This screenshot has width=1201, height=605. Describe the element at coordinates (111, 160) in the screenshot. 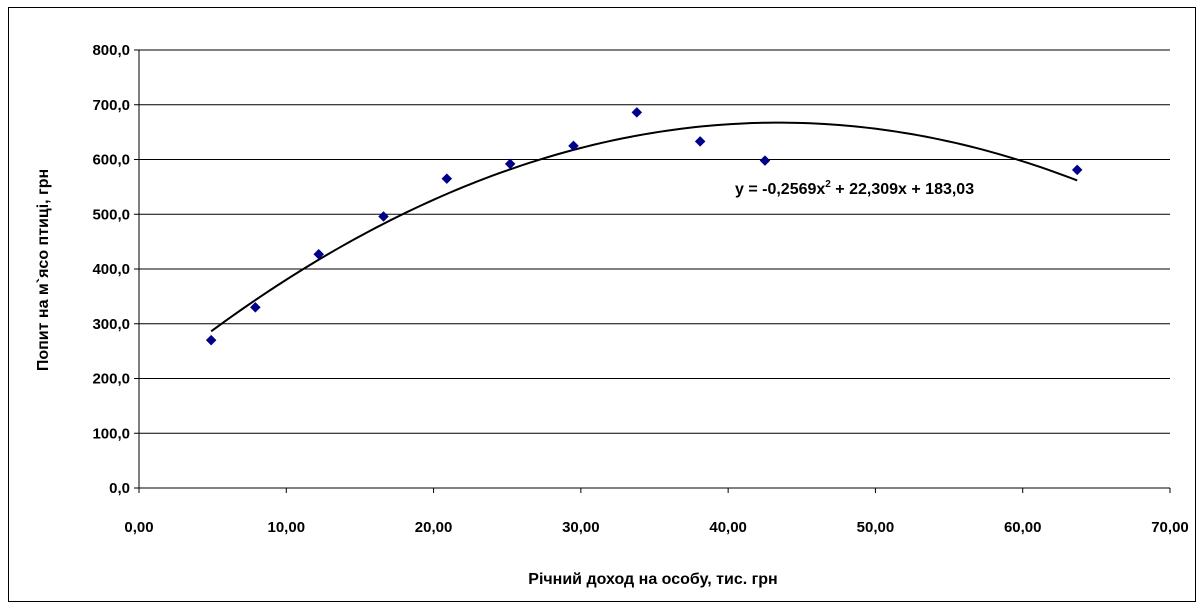

I see `y-tick-label: 600,0` at that location.